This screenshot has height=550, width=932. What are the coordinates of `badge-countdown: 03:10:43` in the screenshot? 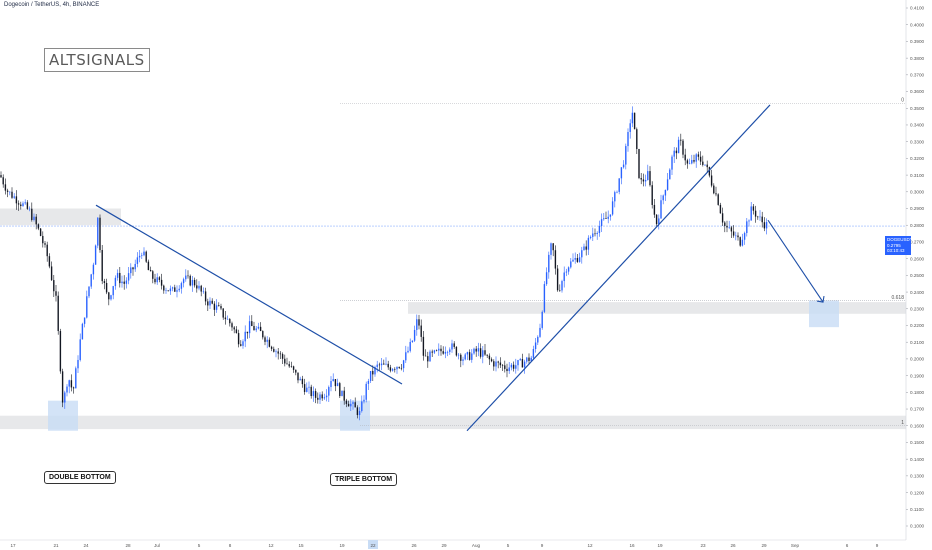 It's located at (896, 250).